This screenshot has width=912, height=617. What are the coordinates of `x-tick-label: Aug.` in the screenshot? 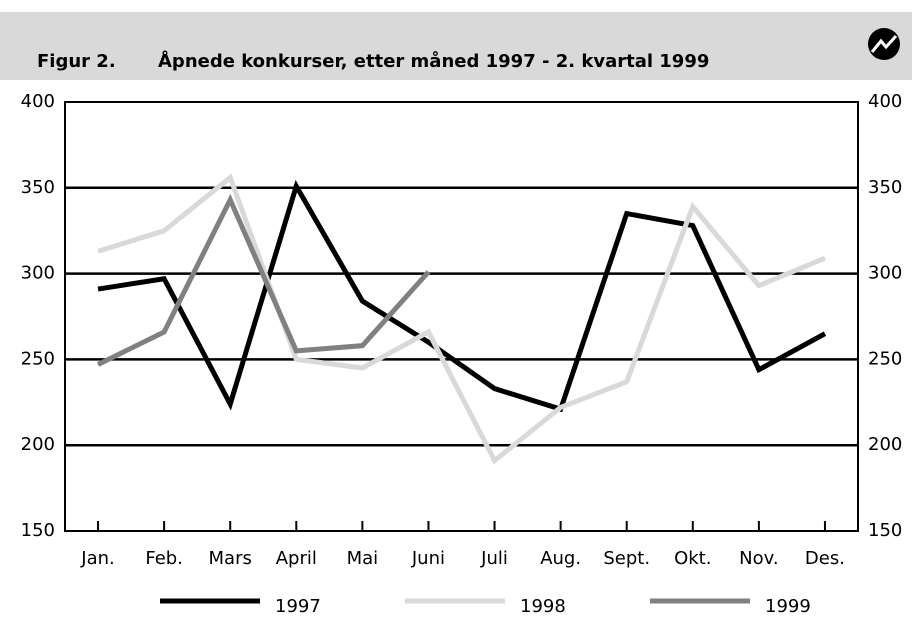 It's located at (560, 558).